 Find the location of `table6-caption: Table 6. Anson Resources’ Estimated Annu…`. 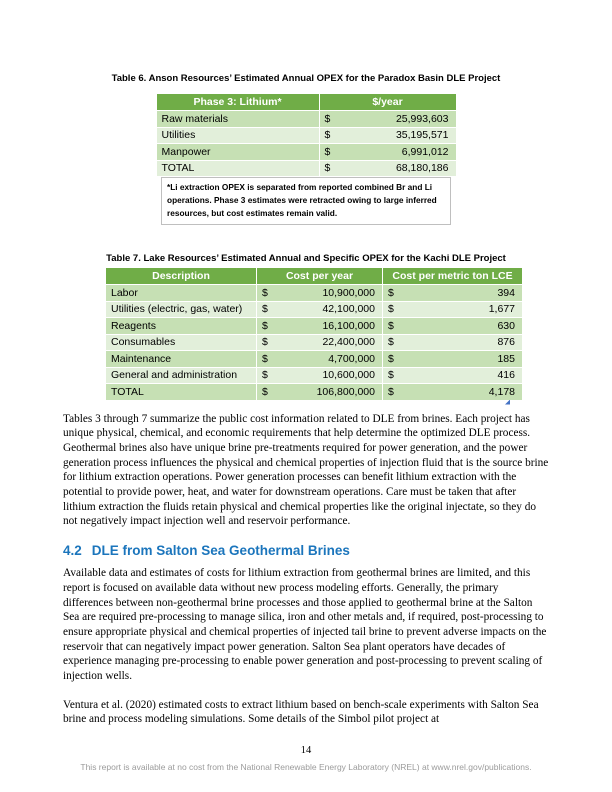

table6-caption: Table 6. Anson Resources’ Estimated Annu… is located at coordinates (306, 78).